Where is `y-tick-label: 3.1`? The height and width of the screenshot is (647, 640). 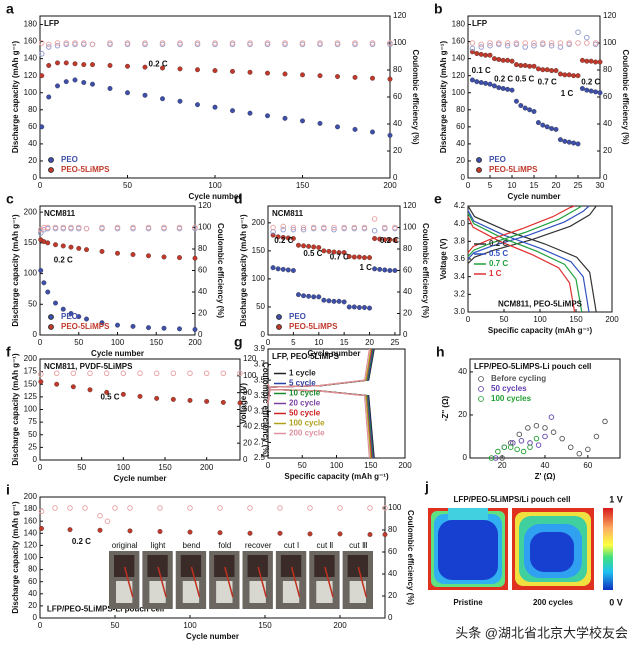
y-tick-label: 3.1 is located at coordinates (260, 410).